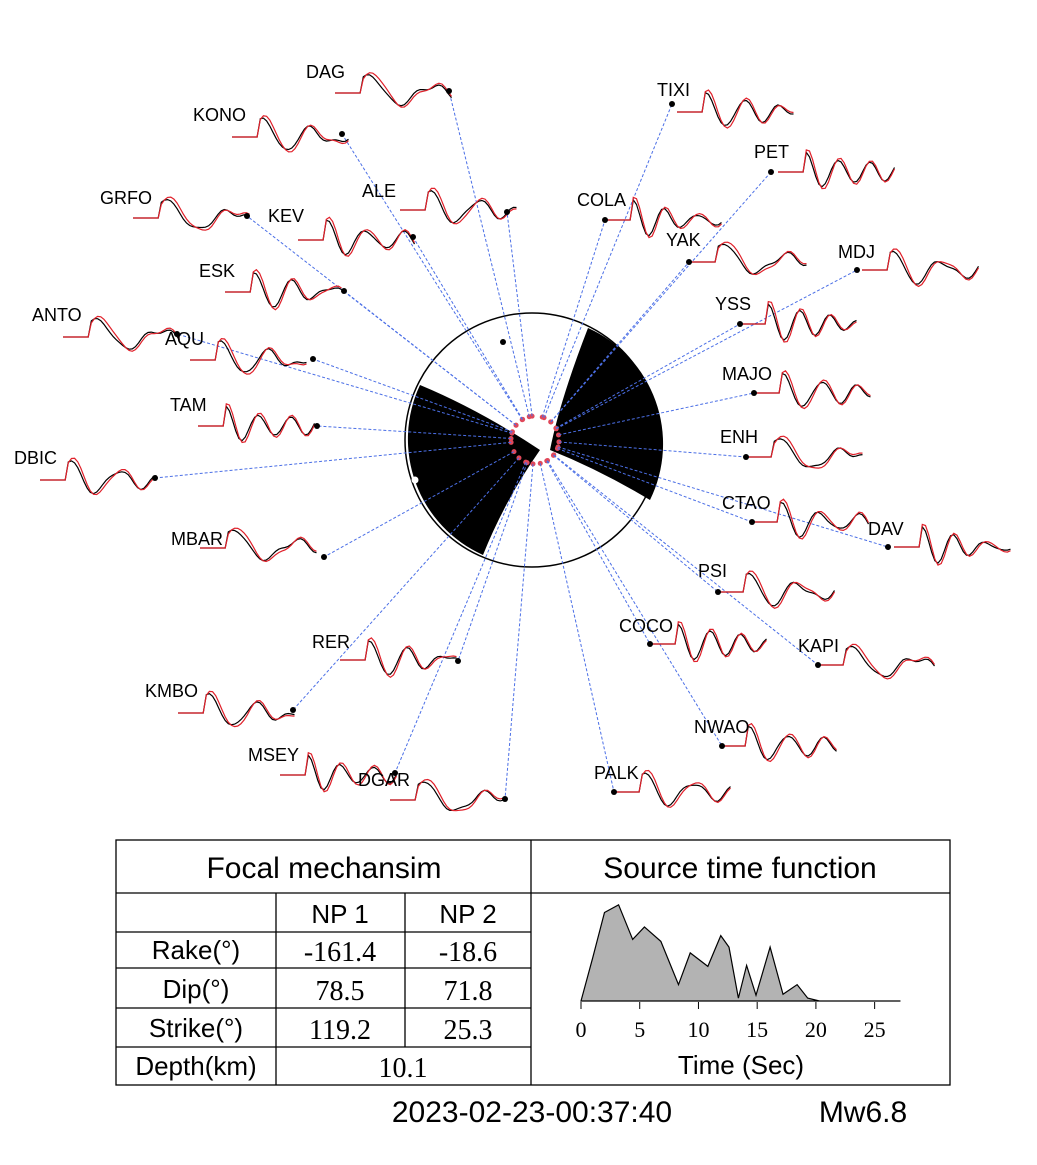  Describe the element at coordinates (816, 1029) in the screenshot. I see `x-tick-label: 20` at that location.